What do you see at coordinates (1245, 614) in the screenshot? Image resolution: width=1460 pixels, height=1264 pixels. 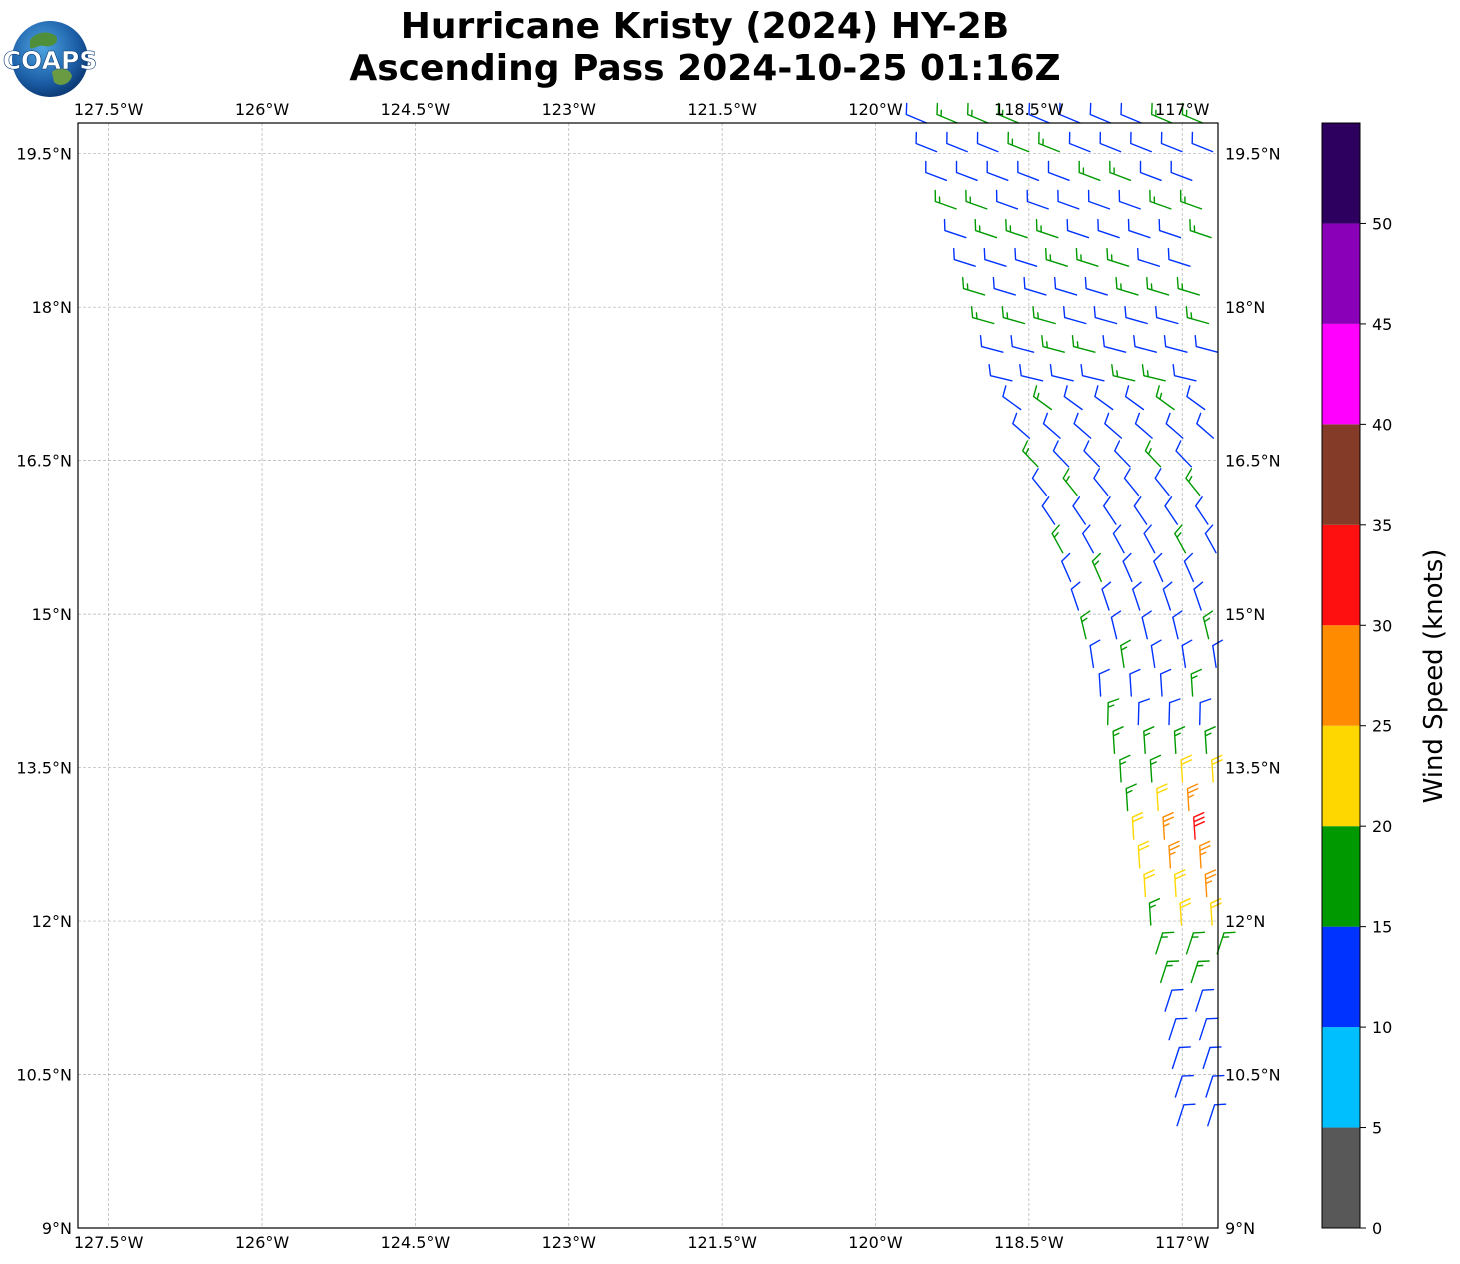 I see `lat-tick-label-right: 15°N` at bounding box center [1245, 614].